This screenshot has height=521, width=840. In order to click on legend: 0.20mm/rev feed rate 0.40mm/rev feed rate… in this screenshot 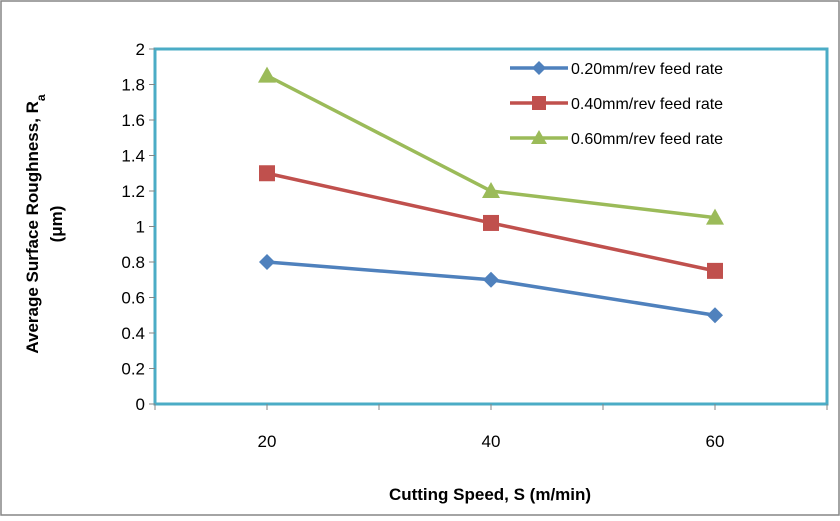, I will do `click(616, 104)`.